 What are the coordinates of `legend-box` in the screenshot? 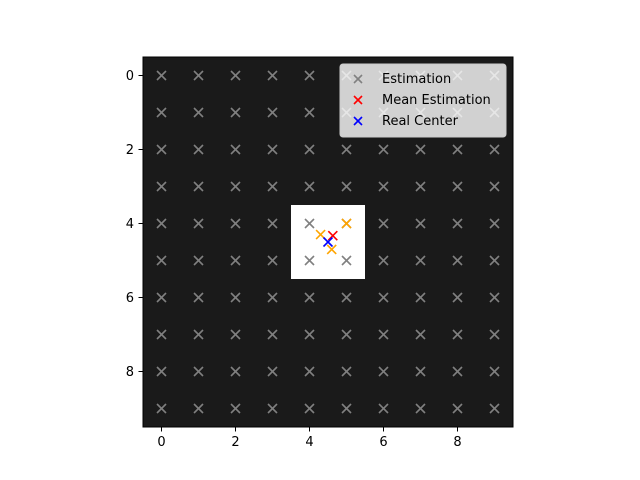 It's located at (423, 100).